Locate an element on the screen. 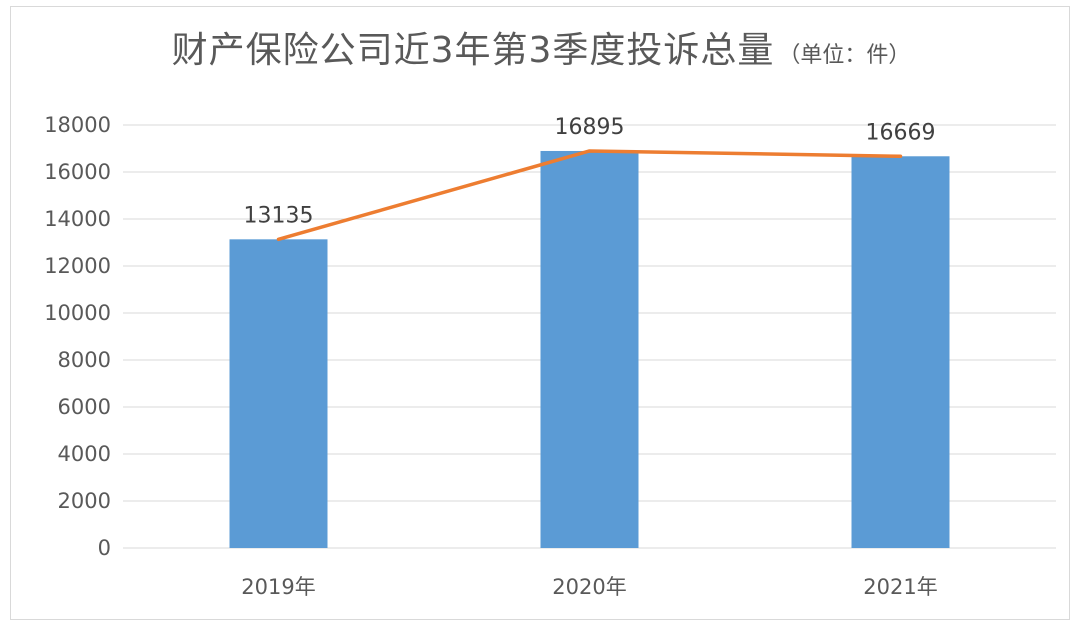 The width and height of the screenshot is (1080, 629). x-tick-label: 2020年 is located at coordinates (589, 587).